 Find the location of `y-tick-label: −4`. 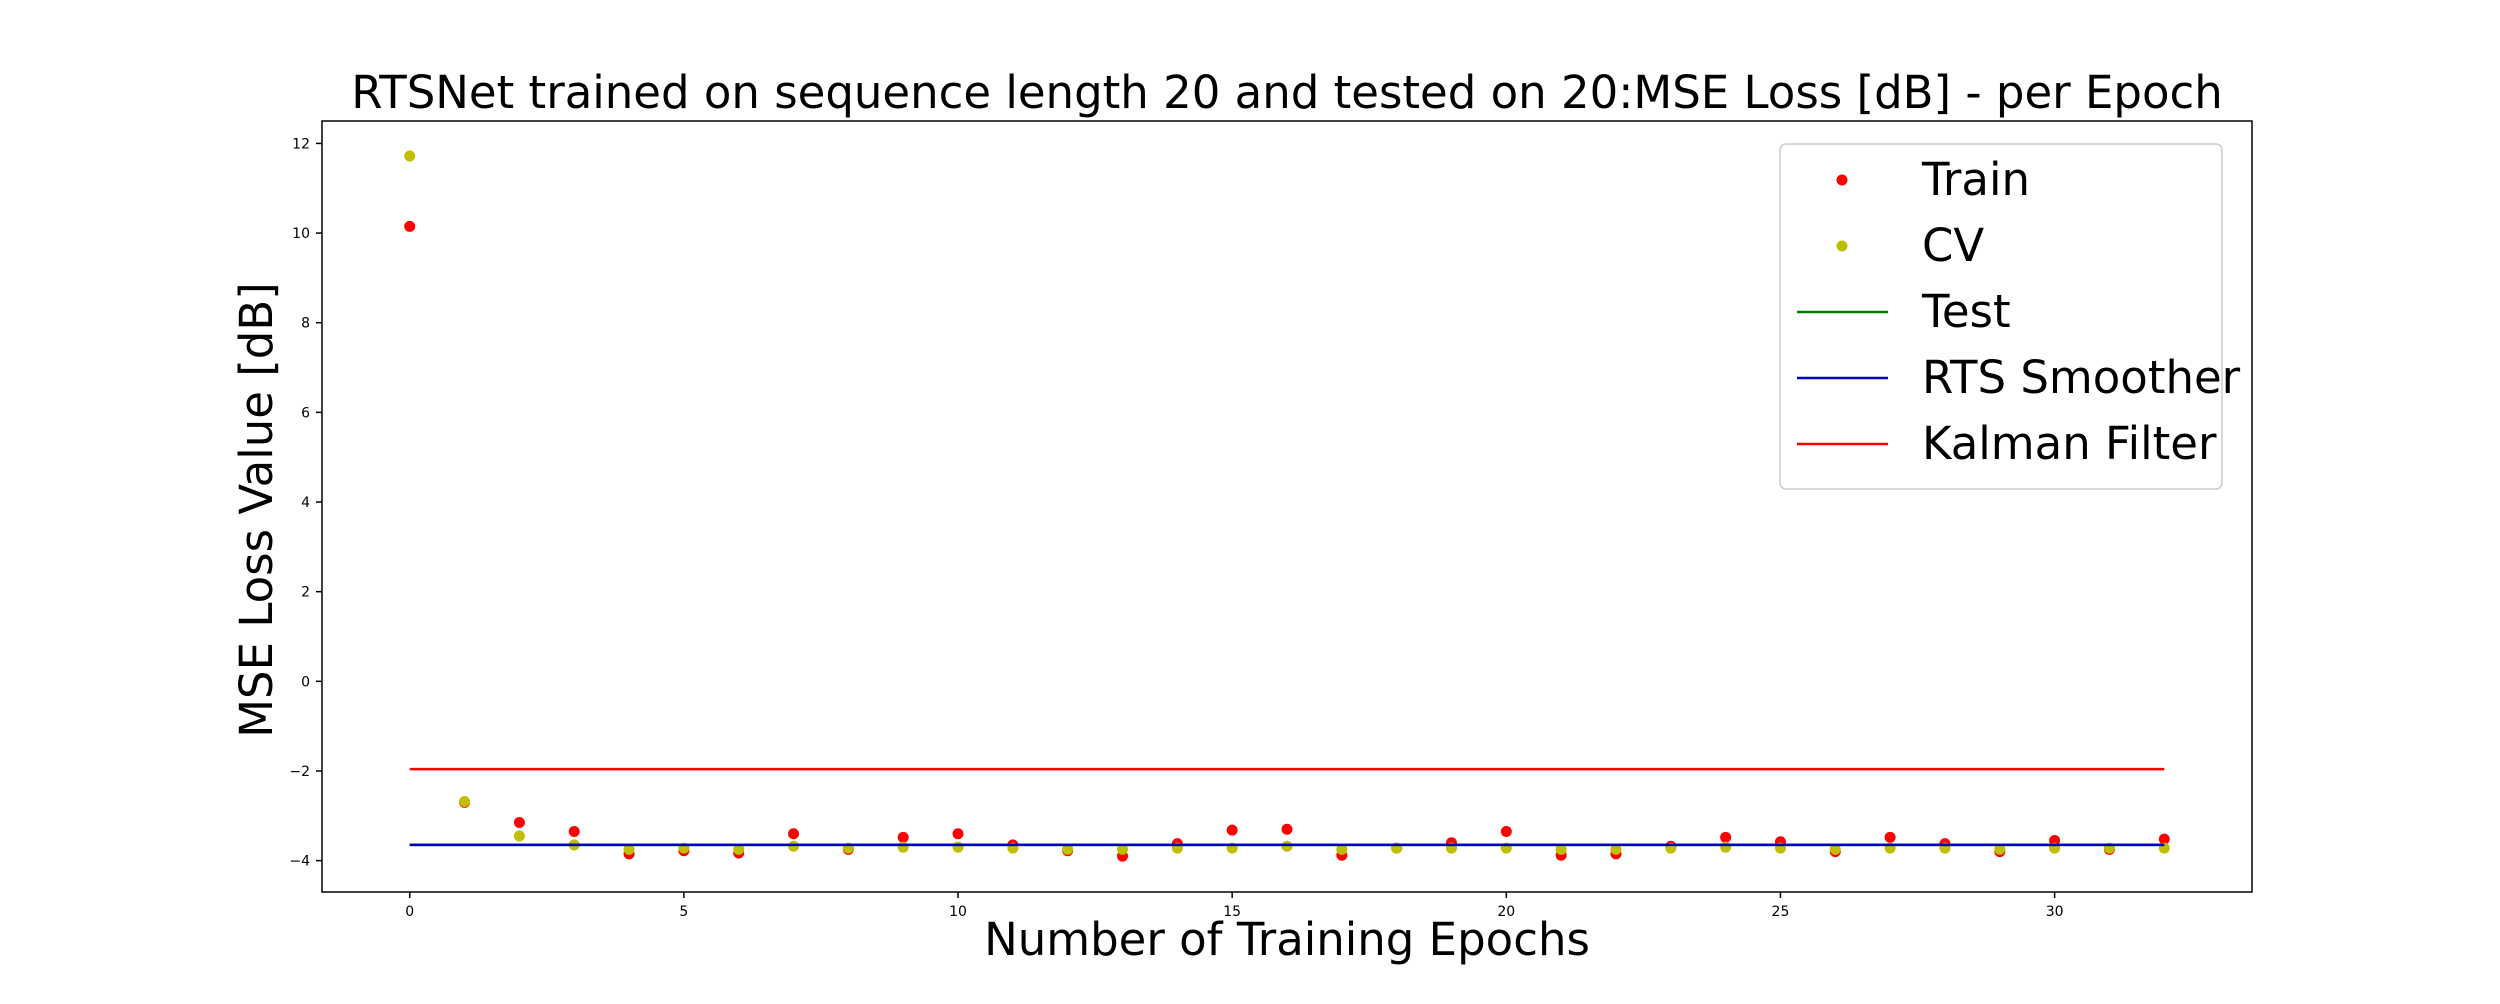

y-tick-label: −4 is located at coordinates (299, 862).